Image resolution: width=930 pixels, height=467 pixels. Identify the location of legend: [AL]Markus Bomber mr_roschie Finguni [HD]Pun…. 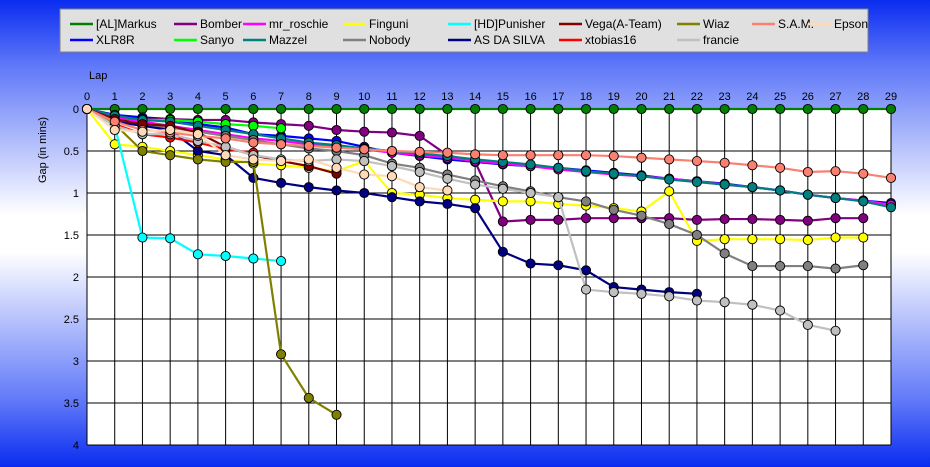
(464, 30).